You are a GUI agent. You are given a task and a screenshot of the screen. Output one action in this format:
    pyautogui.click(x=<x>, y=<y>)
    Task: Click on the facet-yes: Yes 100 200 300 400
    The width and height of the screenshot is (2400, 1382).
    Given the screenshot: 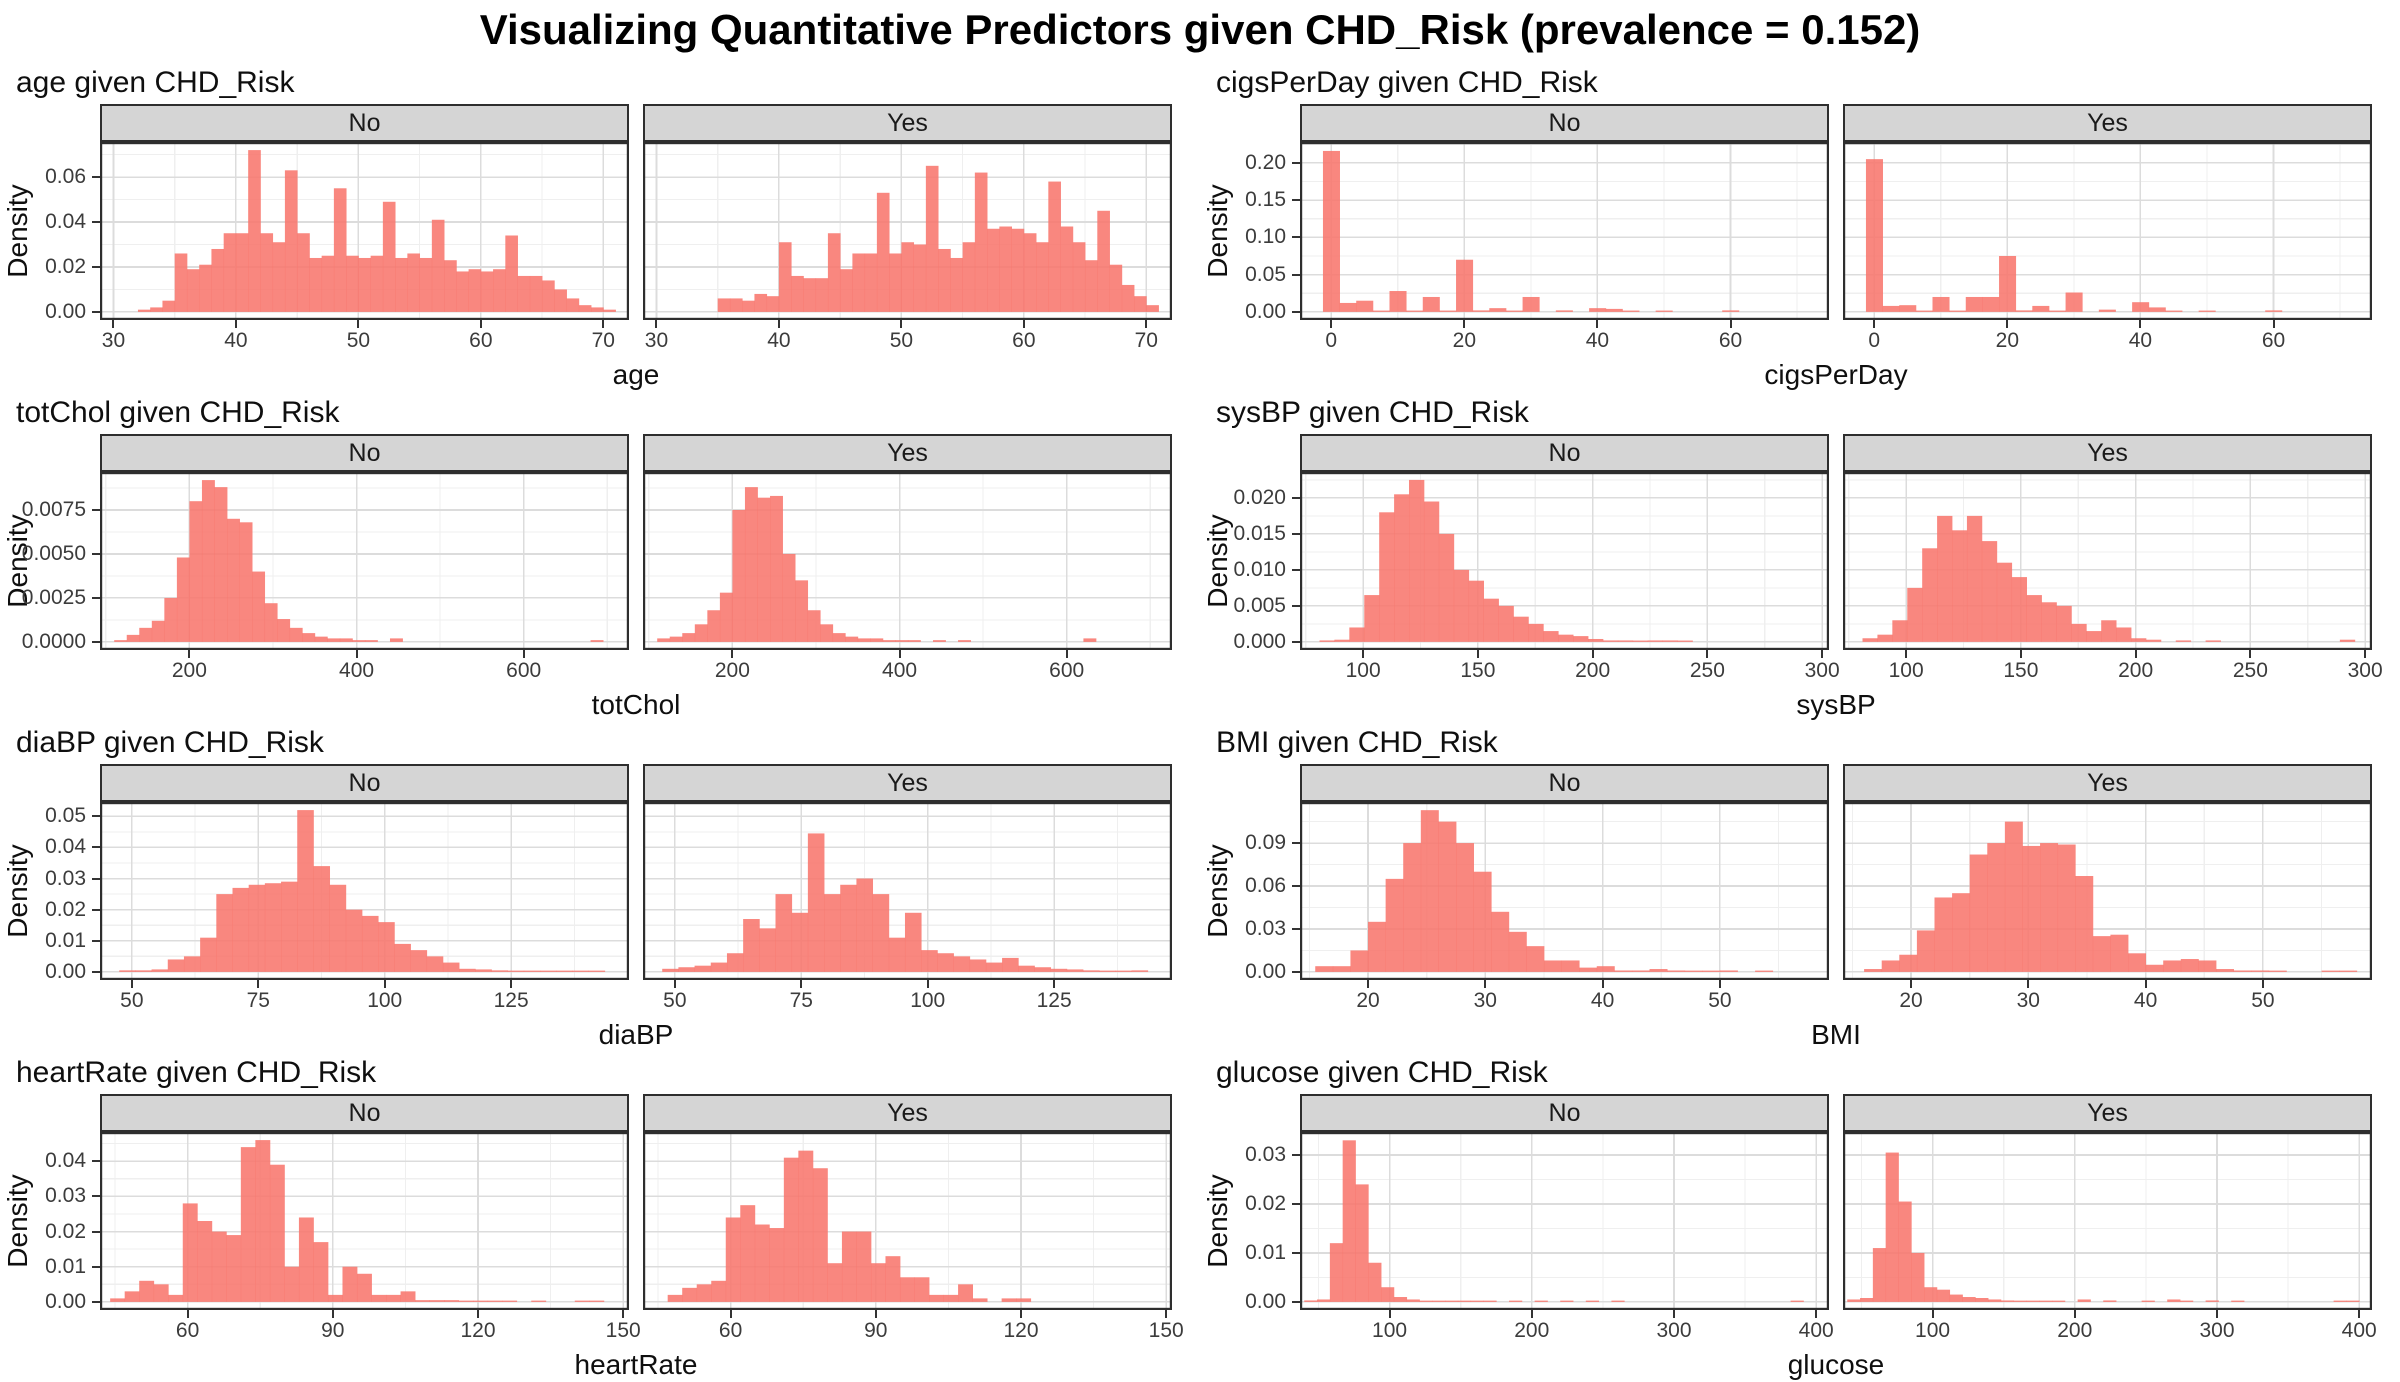 What is the action you would take?
    pyautogui.click(x=2110, y=1221)
    